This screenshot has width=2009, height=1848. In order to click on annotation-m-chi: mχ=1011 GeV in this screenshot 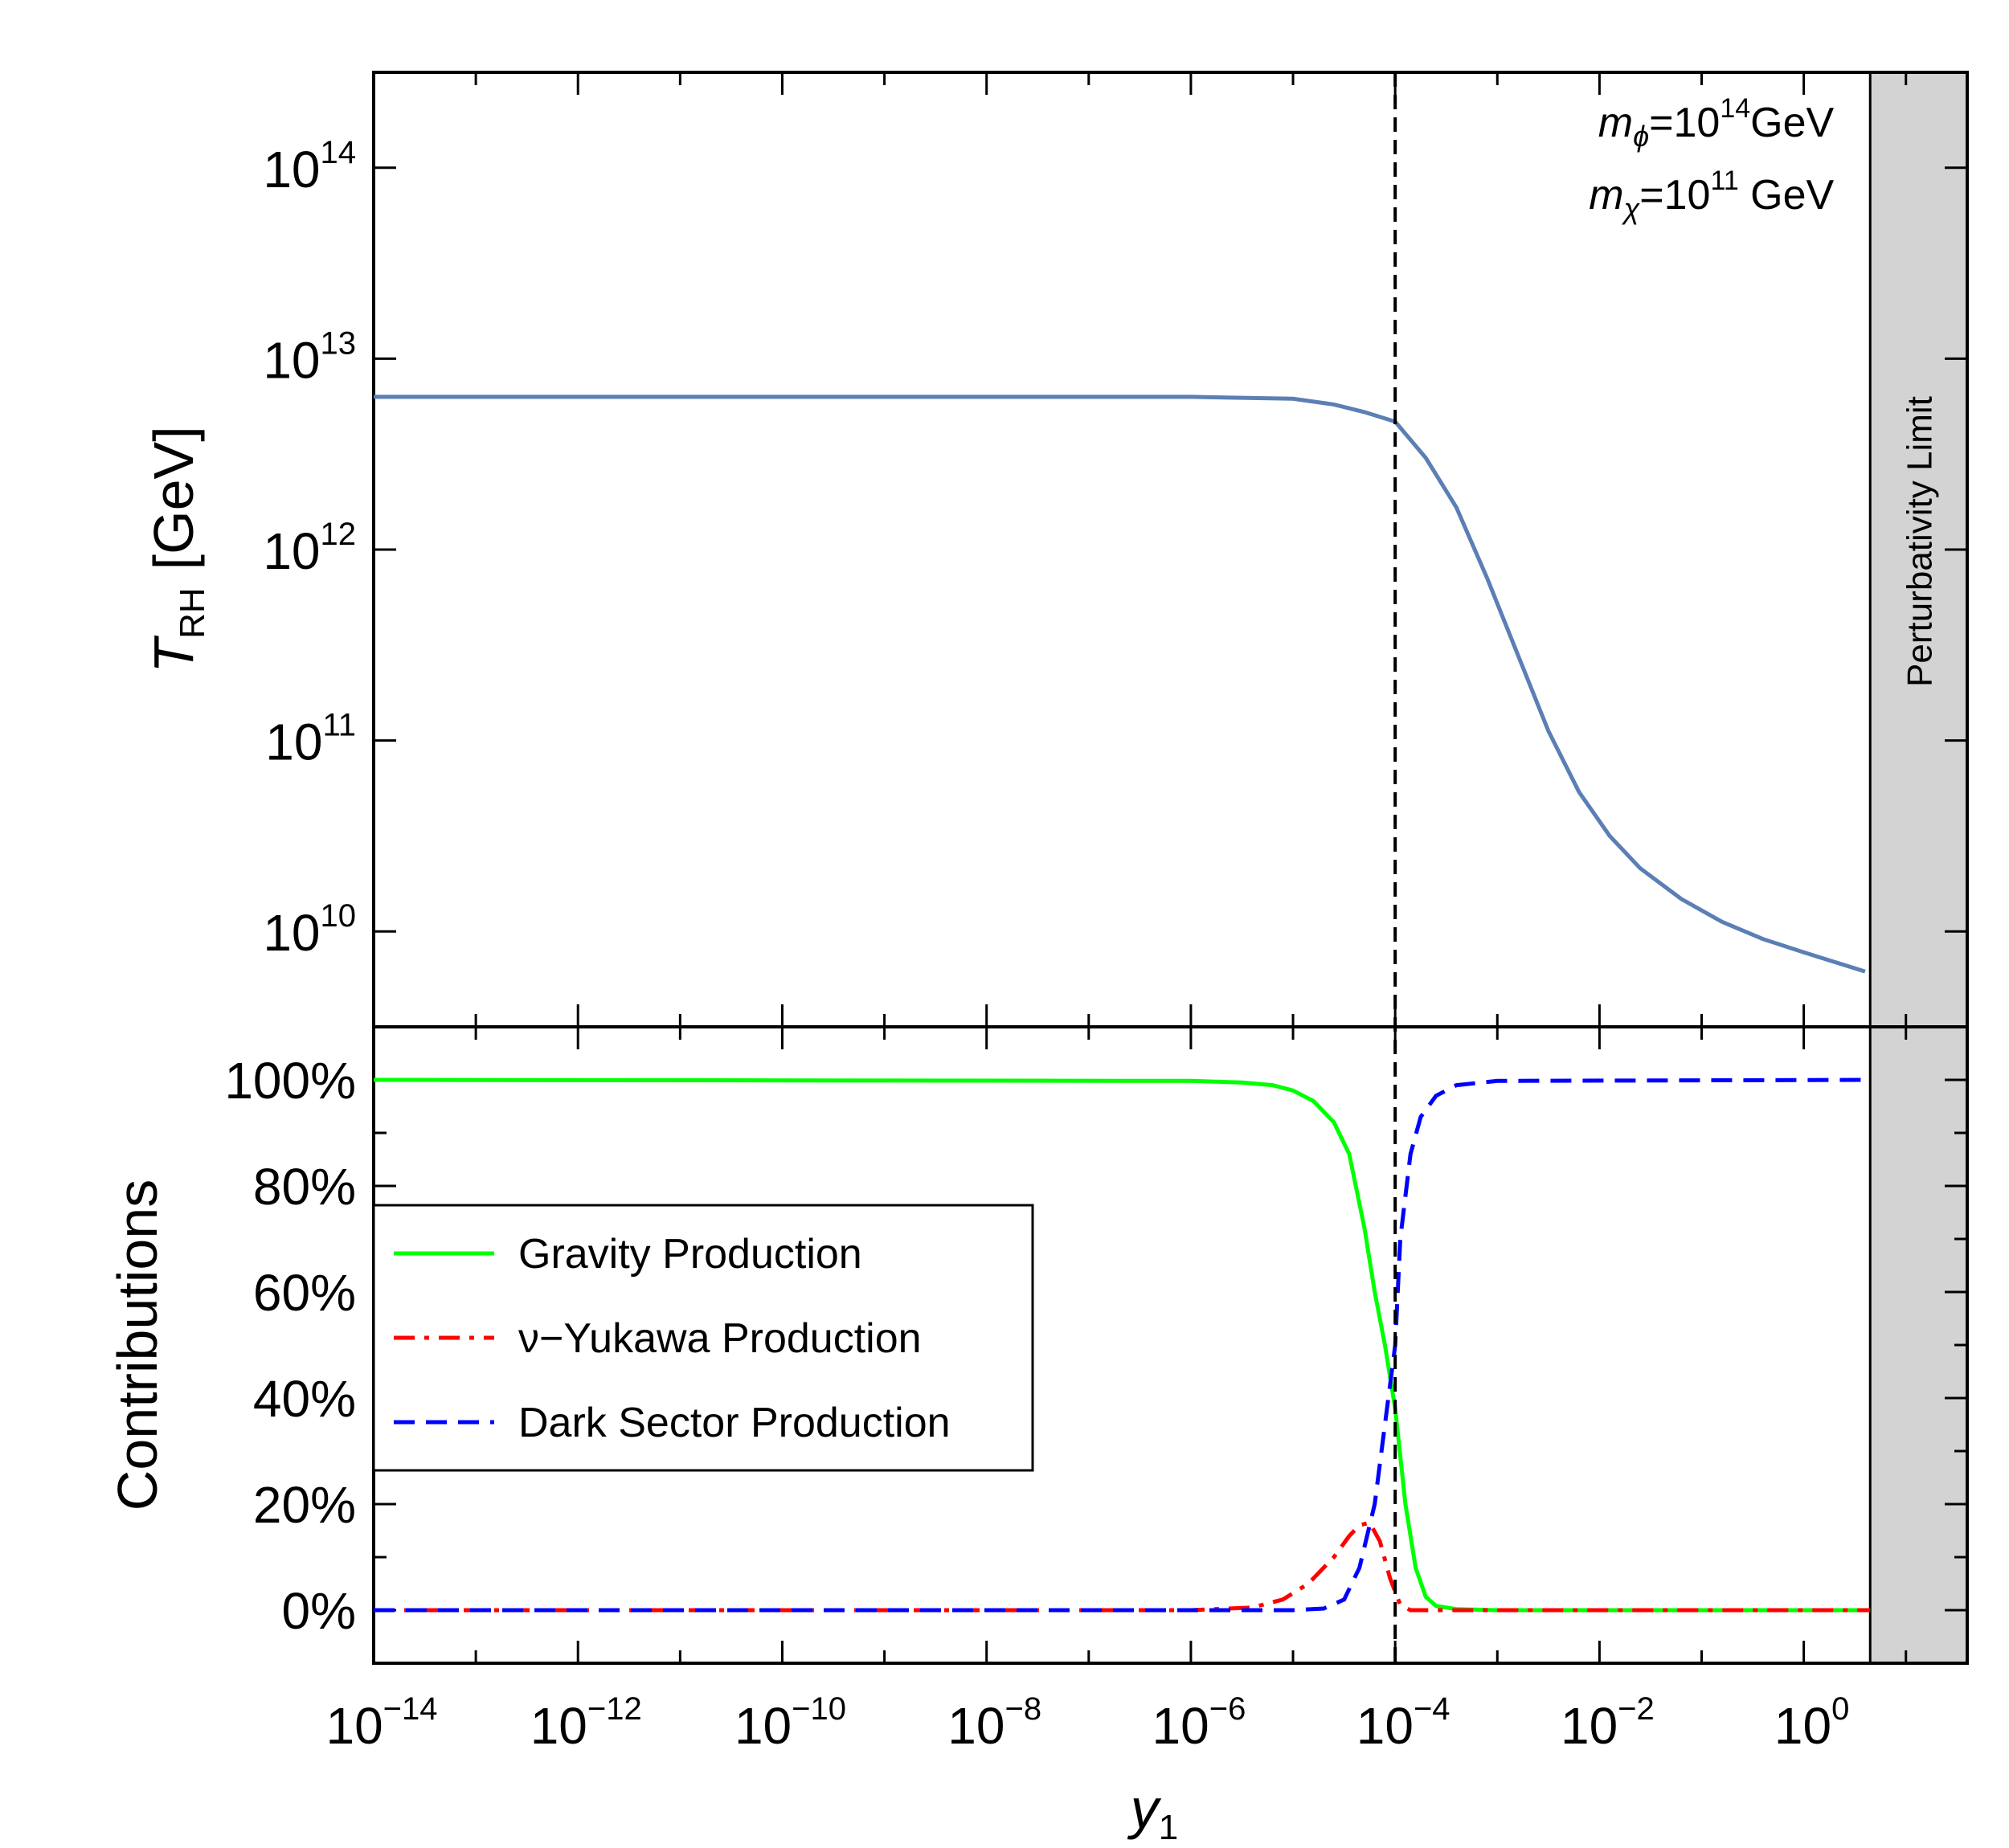, I will do `click(1711, 195)`.